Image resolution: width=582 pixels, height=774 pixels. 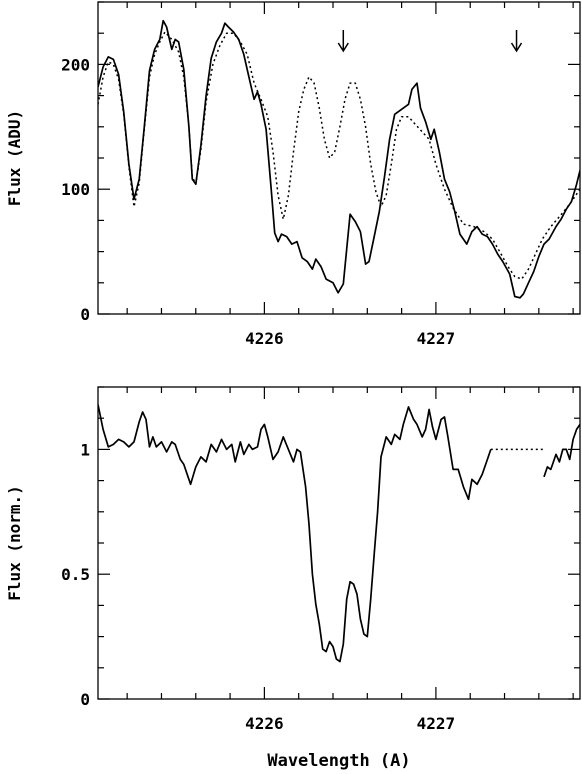 I want to click on y-tick-label: 0.5, so click(x=75, y=574).